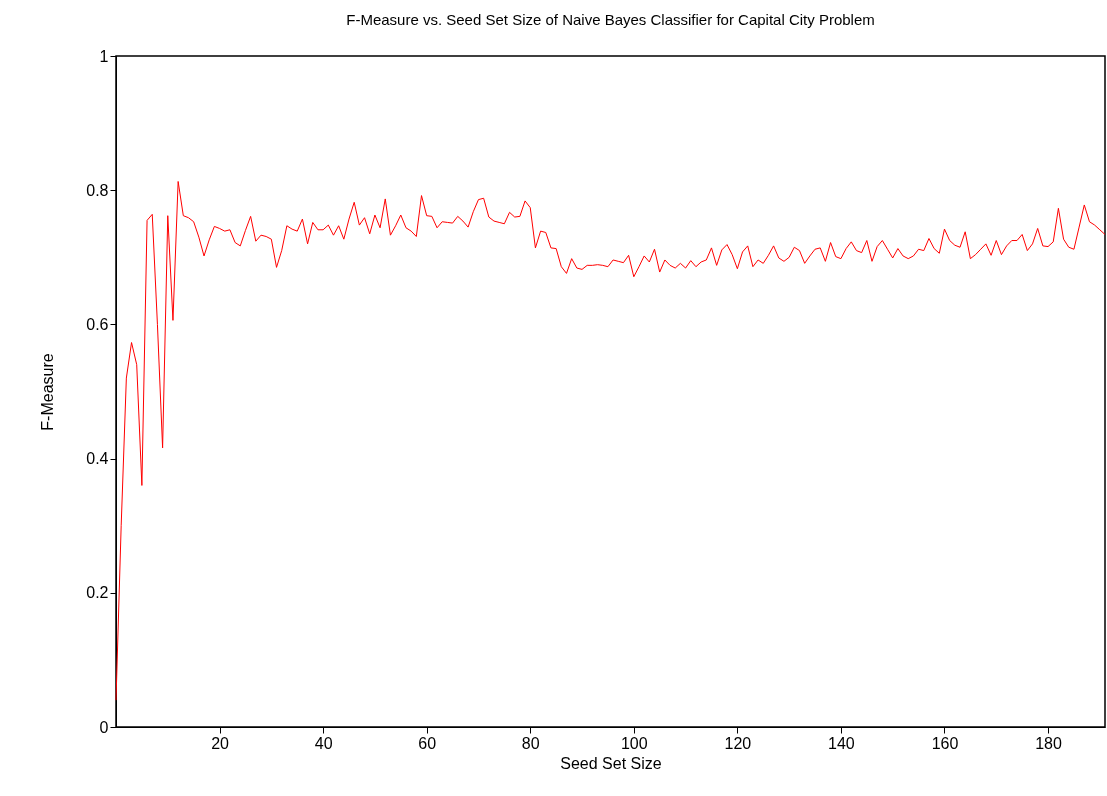 The width and height of the screenshot is (1107, 796). What do you see at coordinates (427, 743) in the screenshot?
I see `x-tick-label: 60` at bounding box center [427, 743].